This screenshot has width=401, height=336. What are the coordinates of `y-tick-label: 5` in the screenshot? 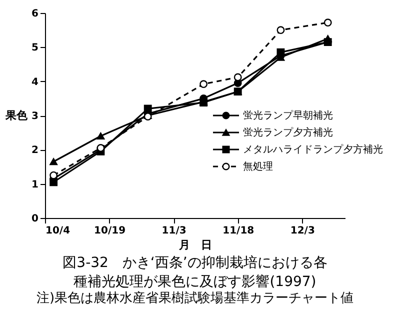 It's located at (35, 48).